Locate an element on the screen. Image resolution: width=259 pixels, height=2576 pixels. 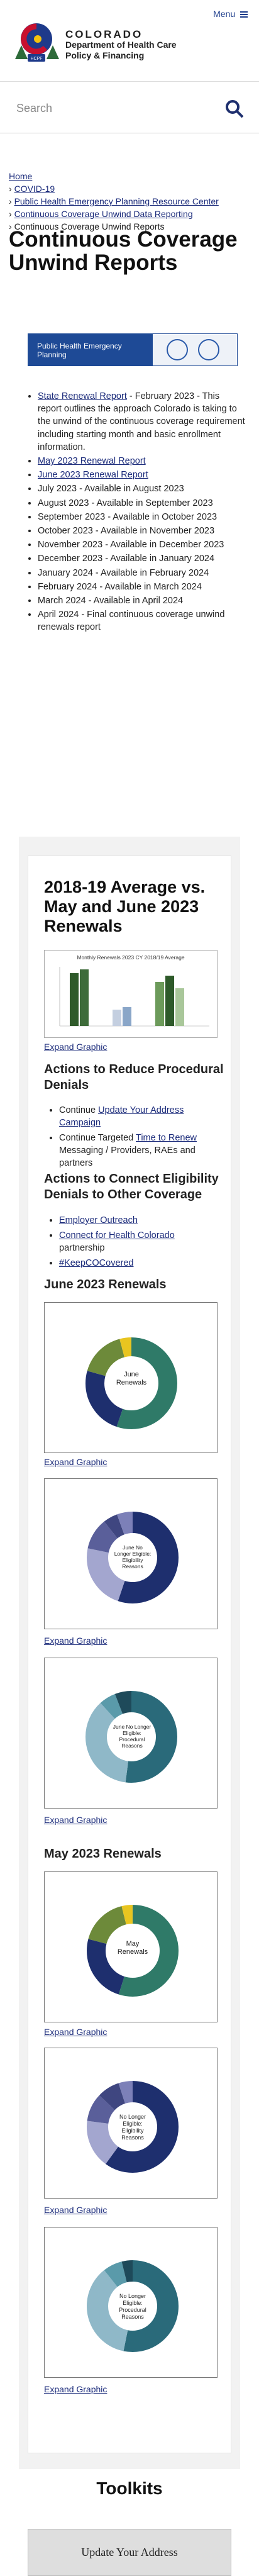
list-item: Continue Update Your Address Campaign is located at coordinates (141, 1116).